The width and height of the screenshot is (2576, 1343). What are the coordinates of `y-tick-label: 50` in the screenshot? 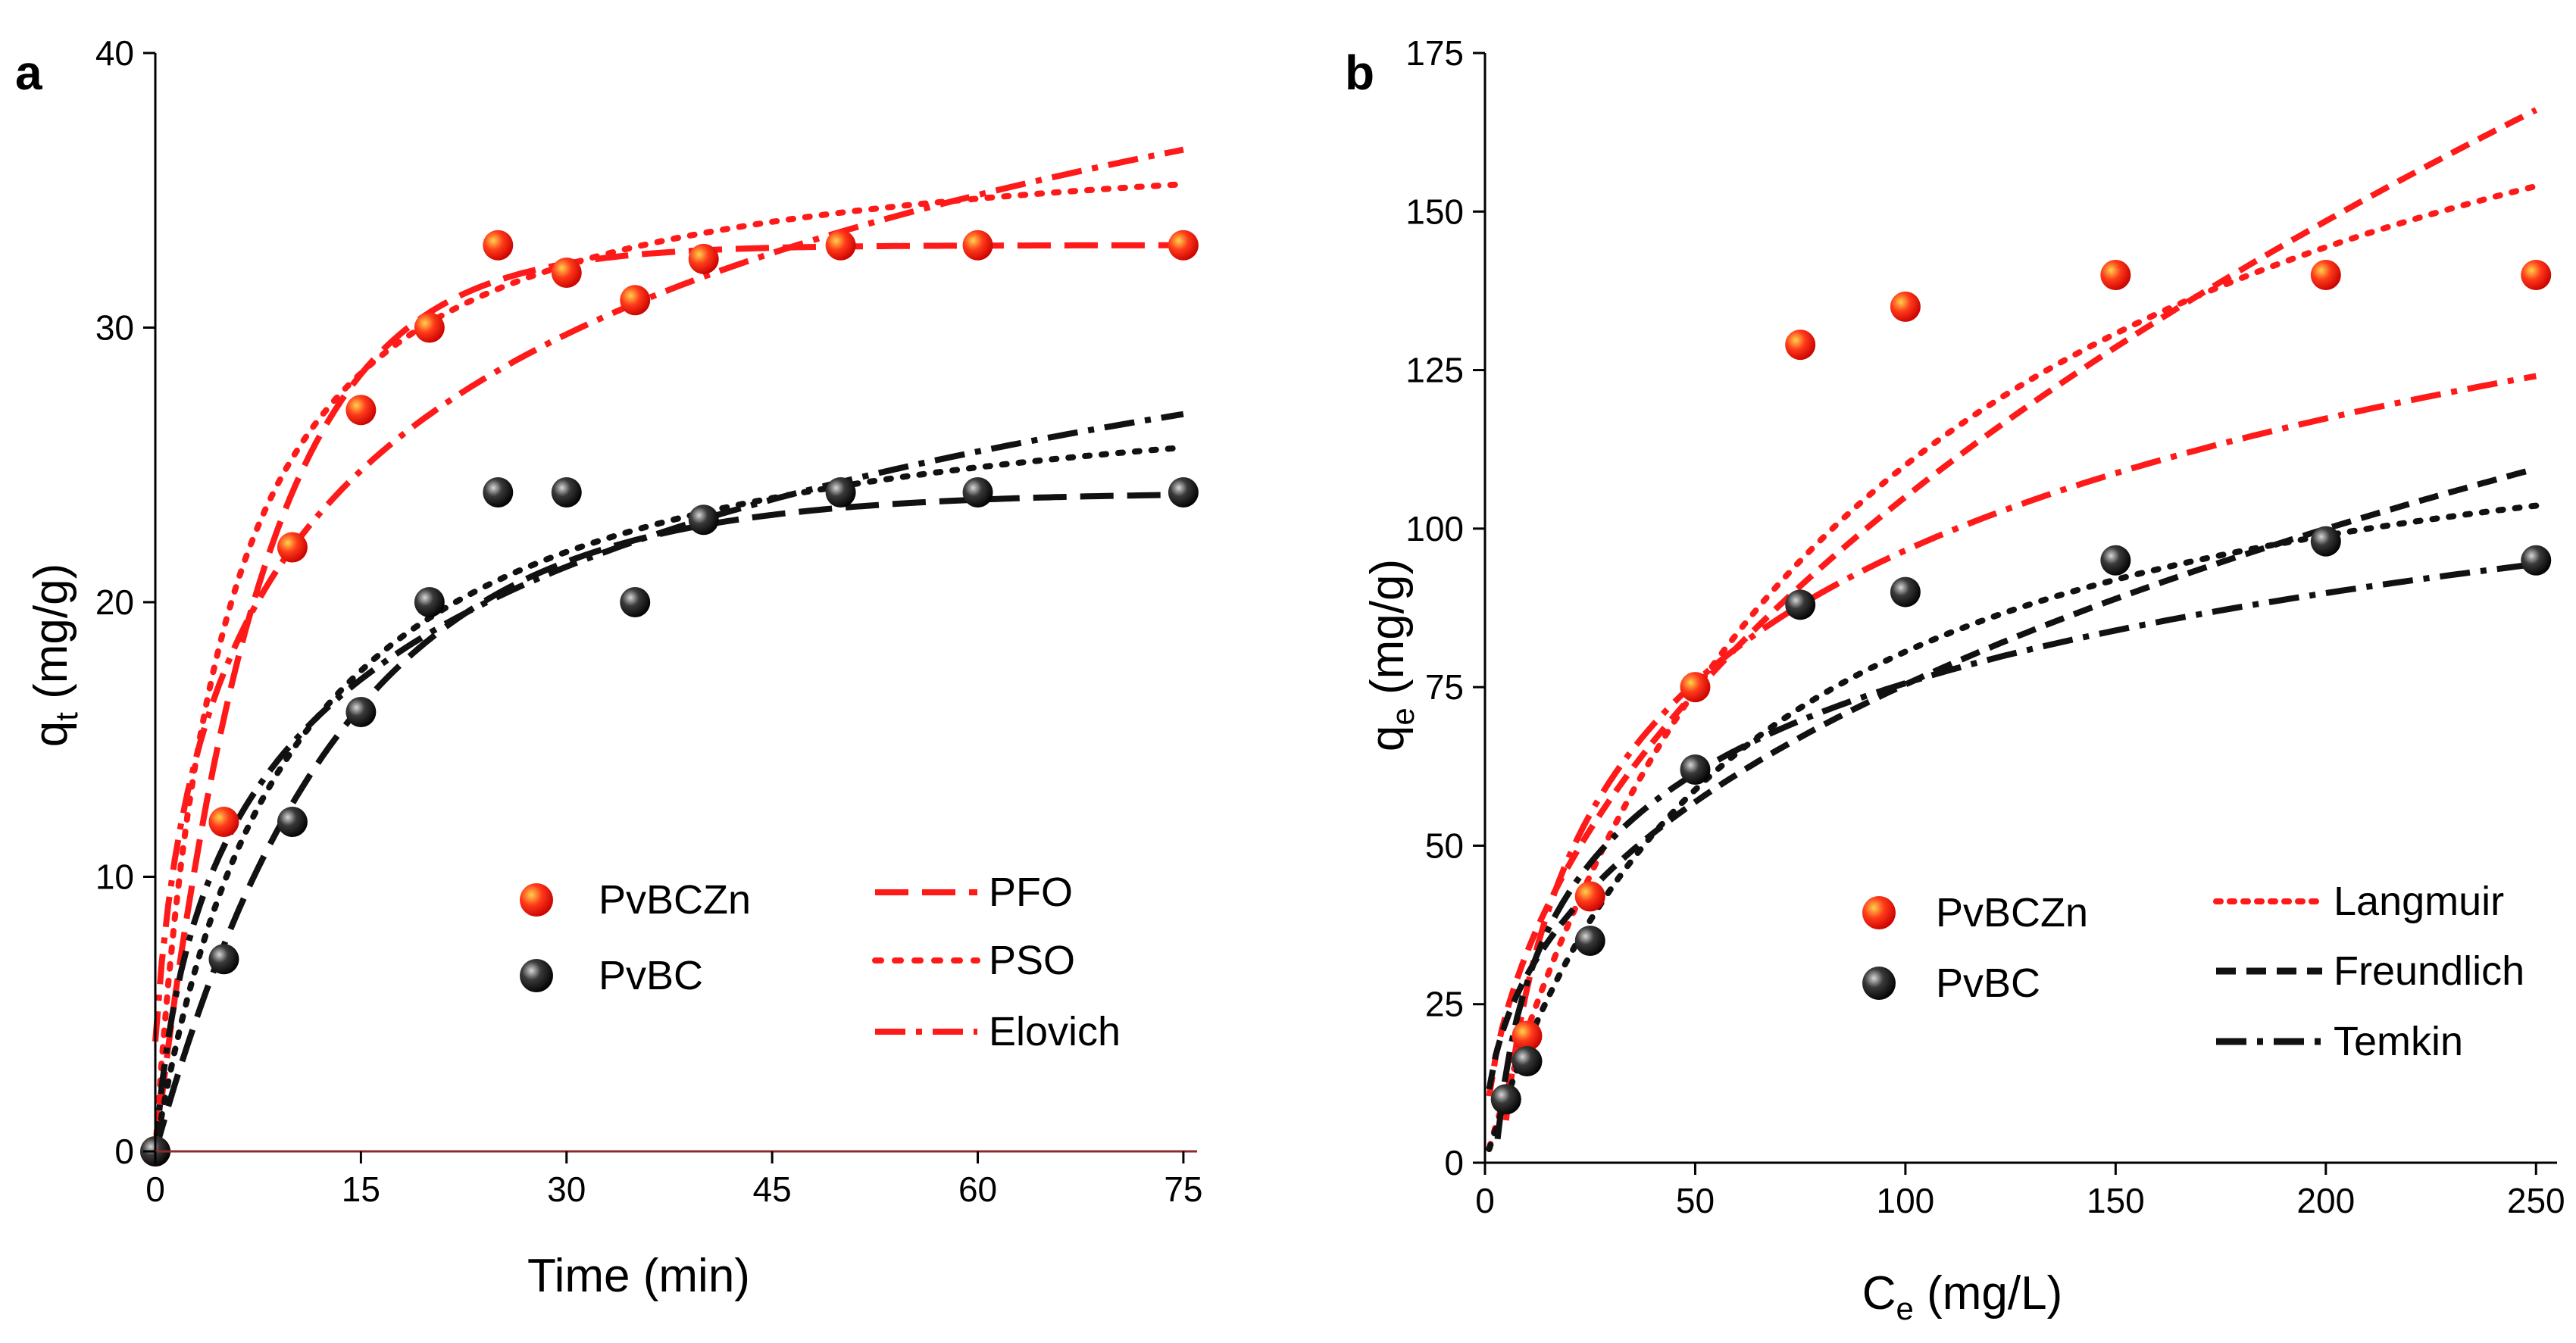 It's located at (1444, 845).